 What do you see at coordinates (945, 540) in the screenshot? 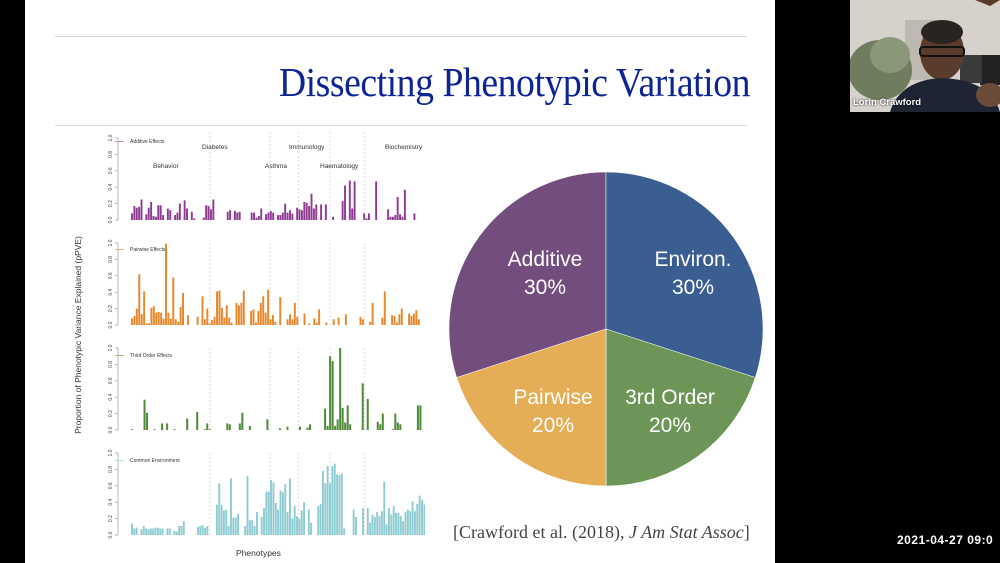
I see `recording-timestamp: 2021-04-27 09:0` at bounding box center [945, 540].